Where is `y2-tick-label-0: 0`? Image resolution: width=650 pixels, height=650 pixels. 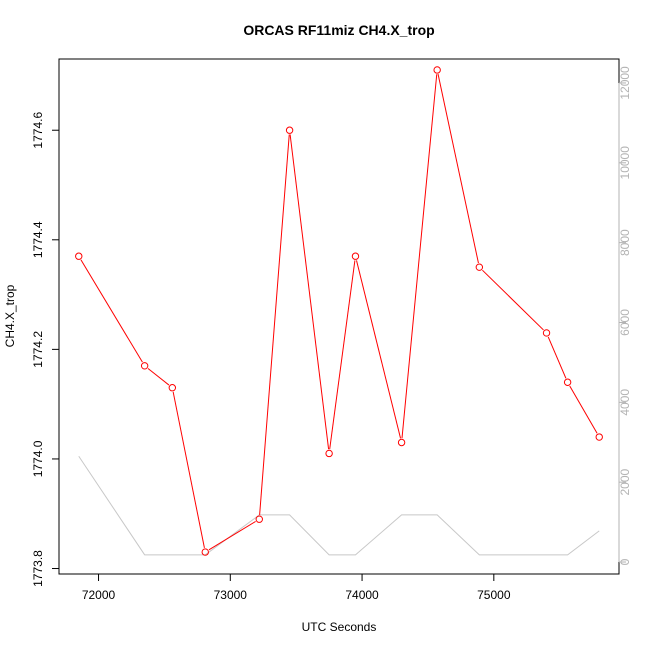
y2-tick-label-0: 0 is located at coordinates (625, 561).